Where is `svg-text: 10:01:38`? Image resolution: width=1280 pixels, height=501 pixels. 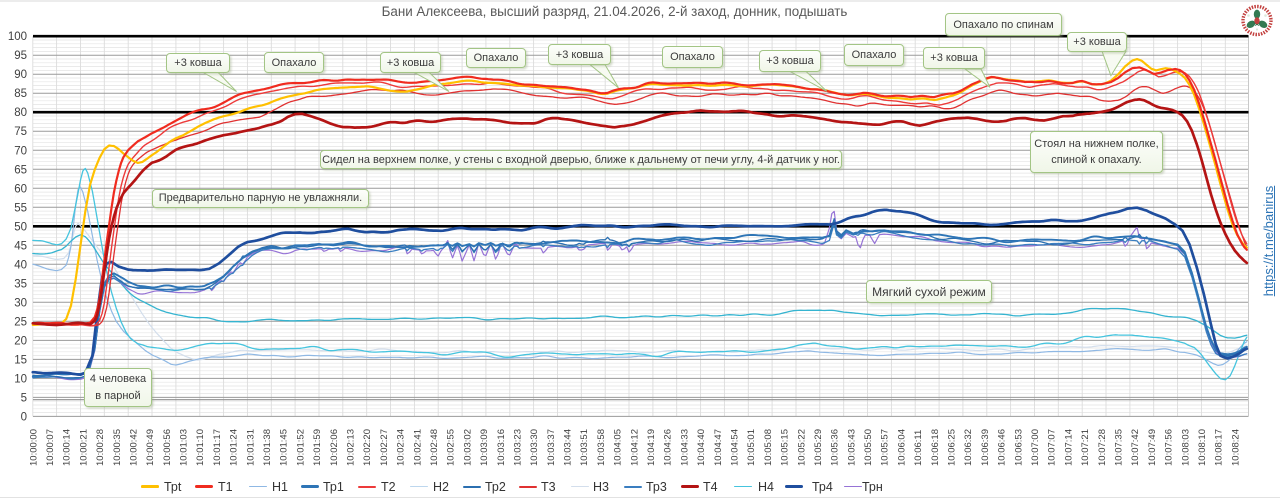 svg-text: 10:01:38 is located at coordinates (267, 447).